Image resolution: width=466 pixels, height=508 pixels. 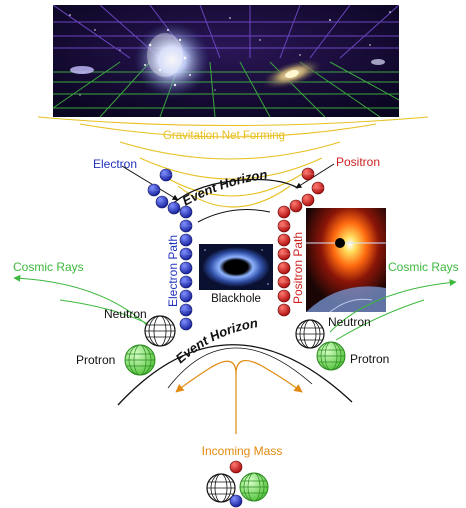 What do you see at coordinates (160, 331) in the screenshot?
I see `neutron-left-sphere` at bounding box center [160, 331].